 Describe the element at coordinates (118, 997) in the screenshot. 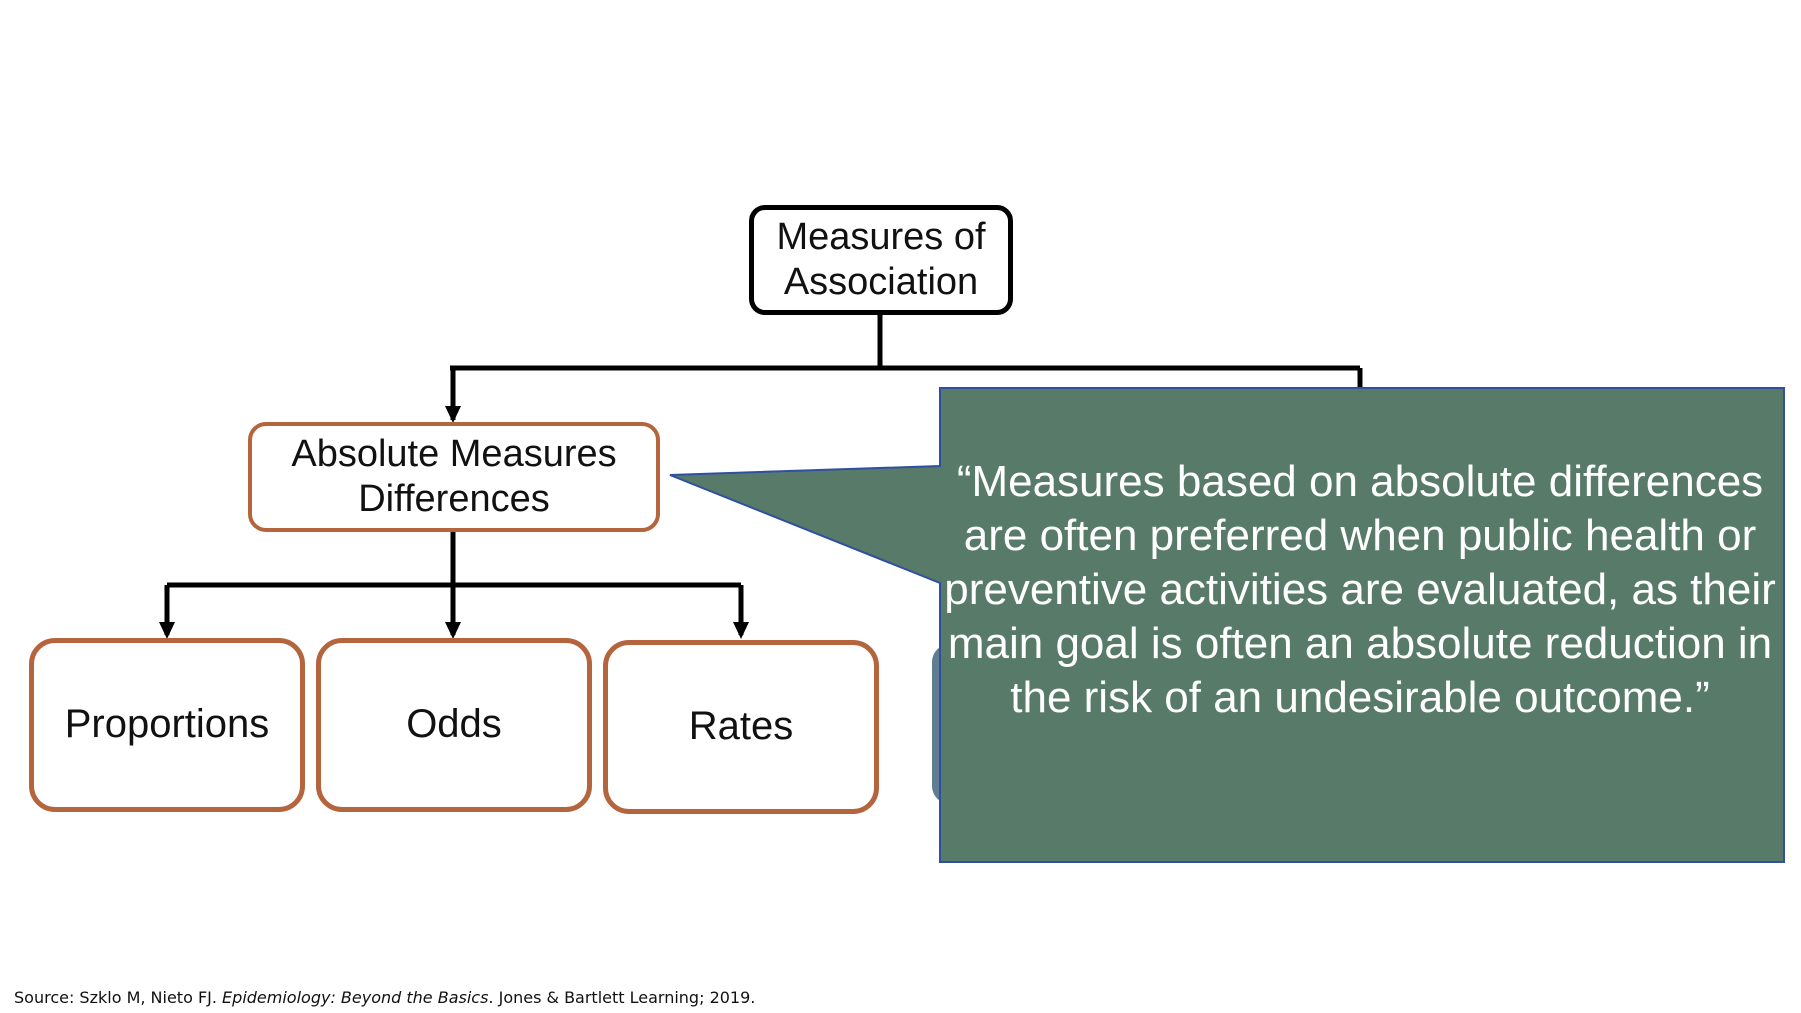

I see `source-prefix: Source: Szklo M, Nieto FJ.` at that location.